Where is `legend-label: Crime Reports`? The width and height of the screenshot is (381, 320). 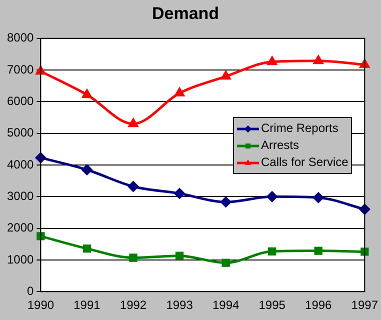 legend-label: Crime Reports is located at coordinates (299, 128).